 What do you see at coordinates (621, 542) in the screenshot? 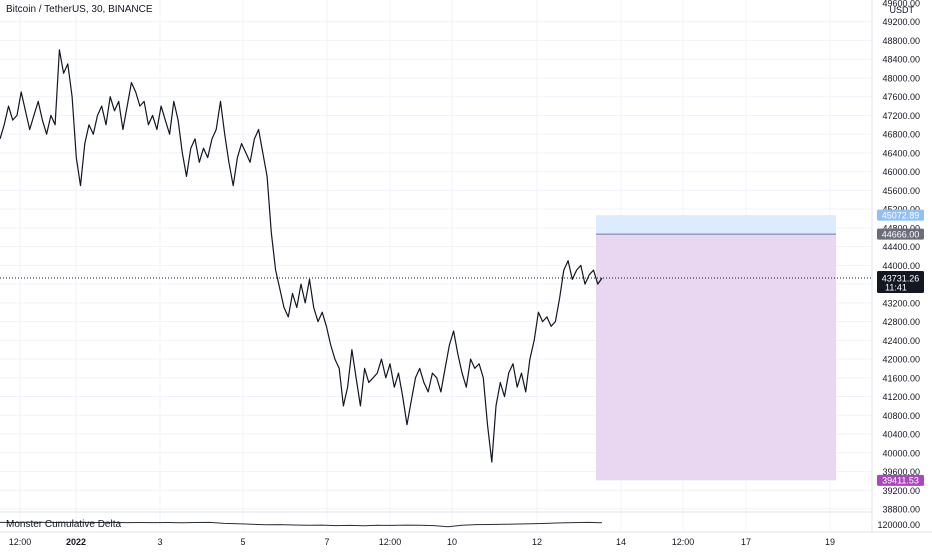
I see `x-tick-label: 14` at bounding box center [621, 542].